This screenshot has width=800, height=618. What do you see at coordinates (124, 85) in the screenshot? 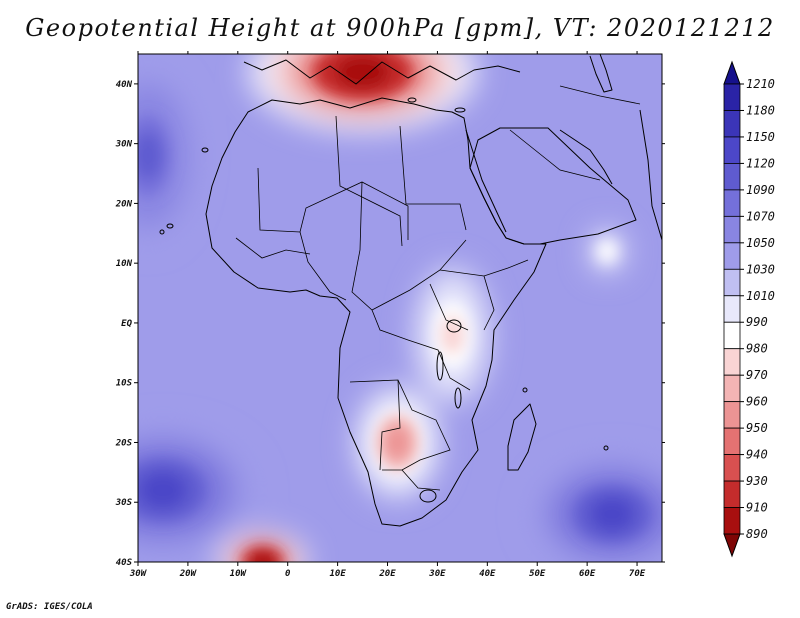
I see `lat-label: 40N` at bounding box center [124, 85].